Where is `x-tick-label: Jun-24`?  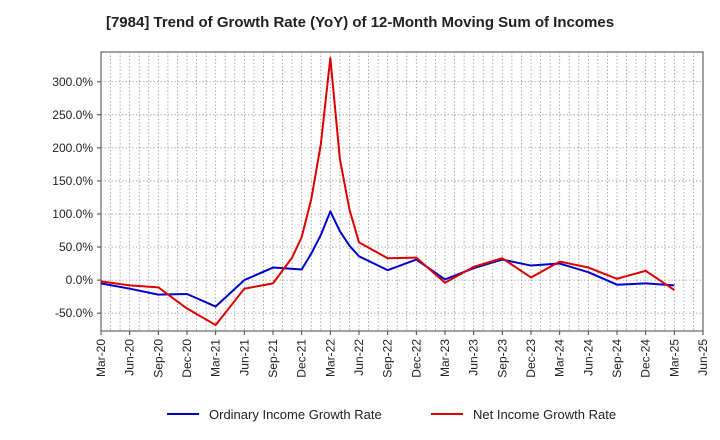 x-tick-label: Jun-24 is located at coordinates (588, 357).